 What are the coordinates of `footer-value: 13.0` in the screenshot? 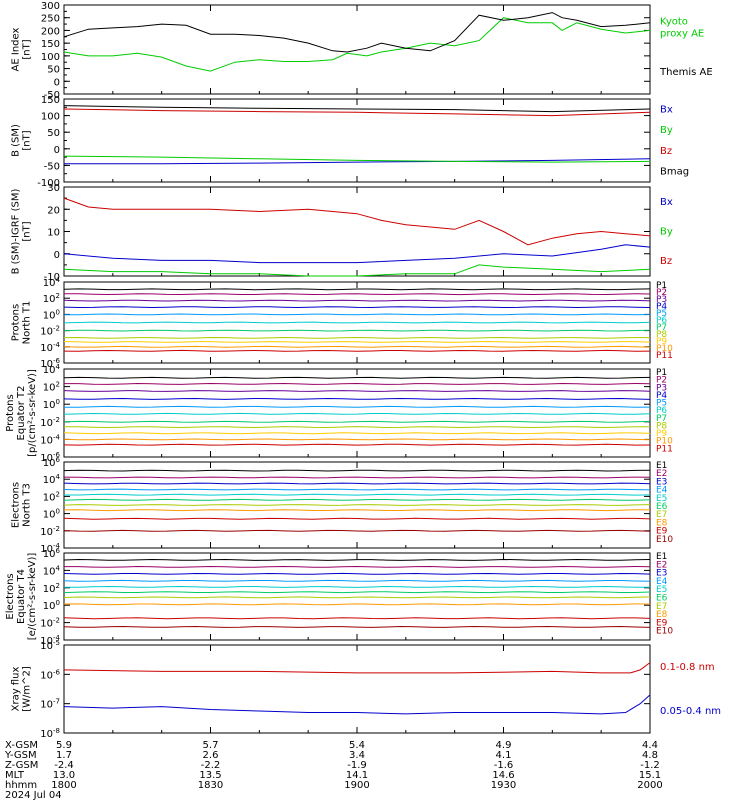 It's located at (64, 775).